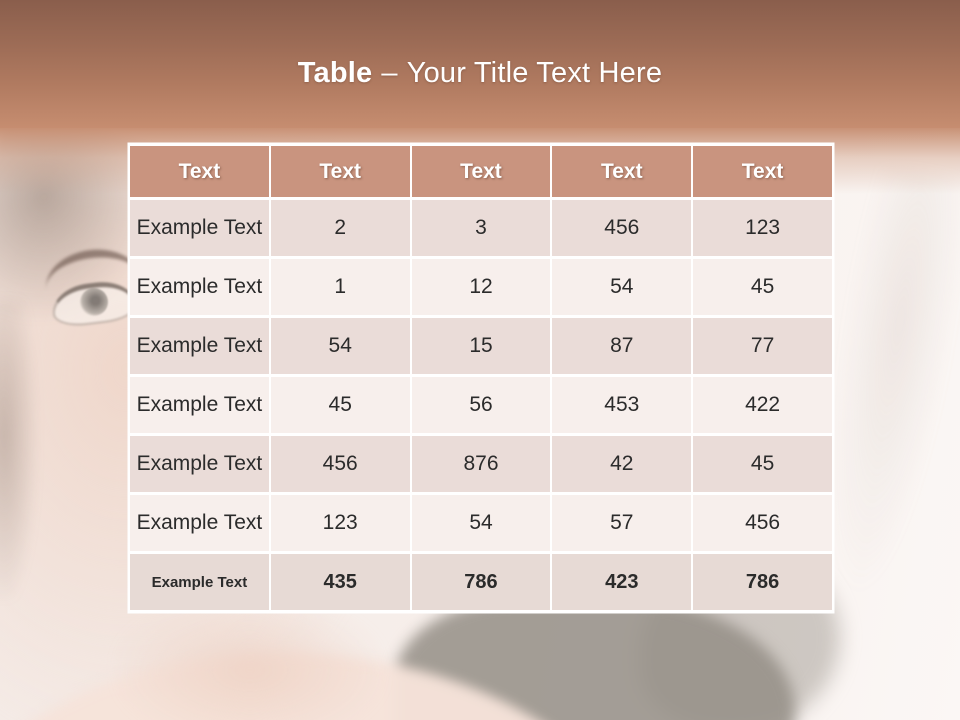 This screenshot has width=960, height=720. I want to click on value-cell: 422, so click(762, 405).